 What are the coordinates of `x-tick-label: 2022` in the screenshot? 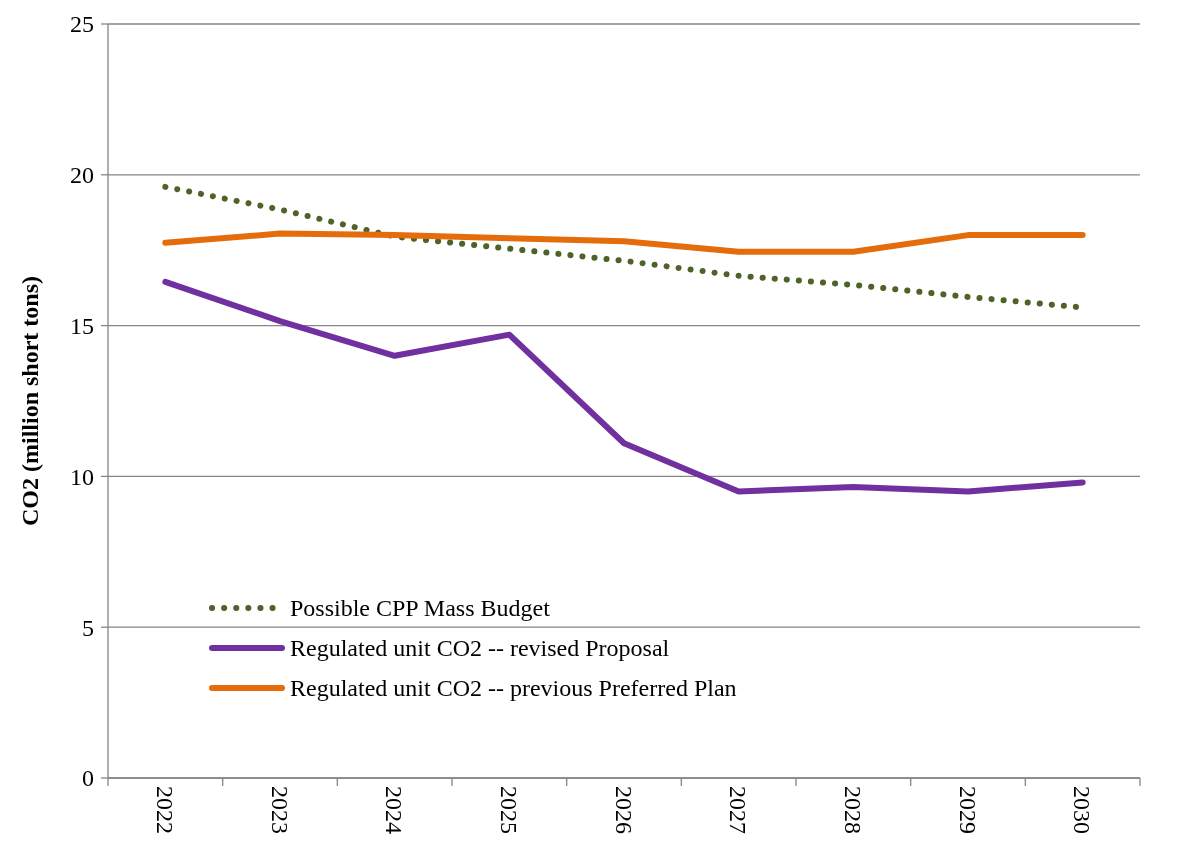 It's located at (164, 810).